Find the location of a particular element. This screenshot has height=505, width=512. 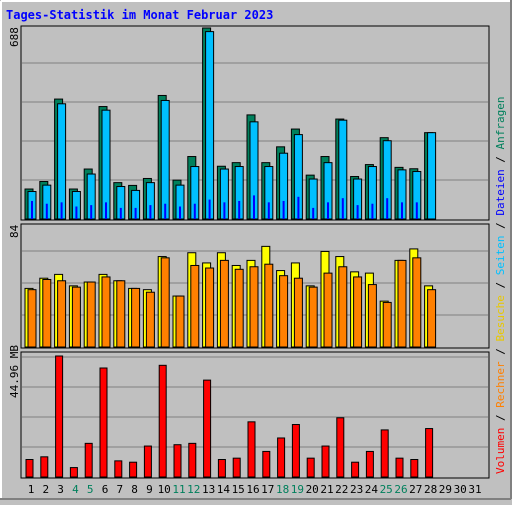

day-label: 17 is located at coordinates (267, 489).